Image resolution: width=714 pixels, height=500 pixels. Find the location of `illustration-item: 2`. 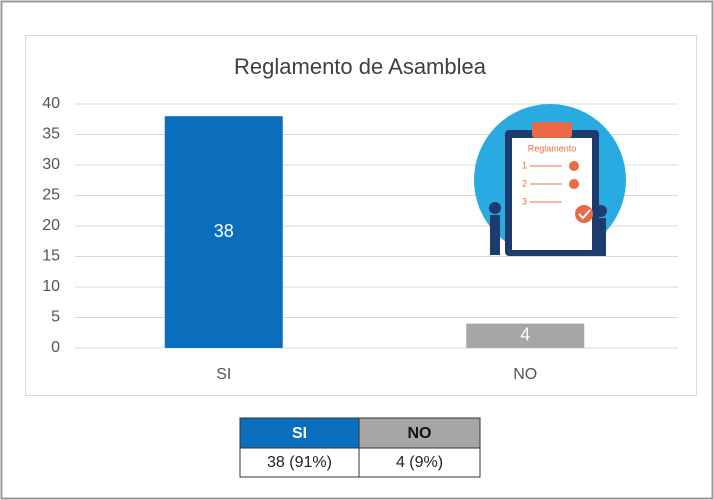

illustration-item: 2 is located at coordinates (524, 183).